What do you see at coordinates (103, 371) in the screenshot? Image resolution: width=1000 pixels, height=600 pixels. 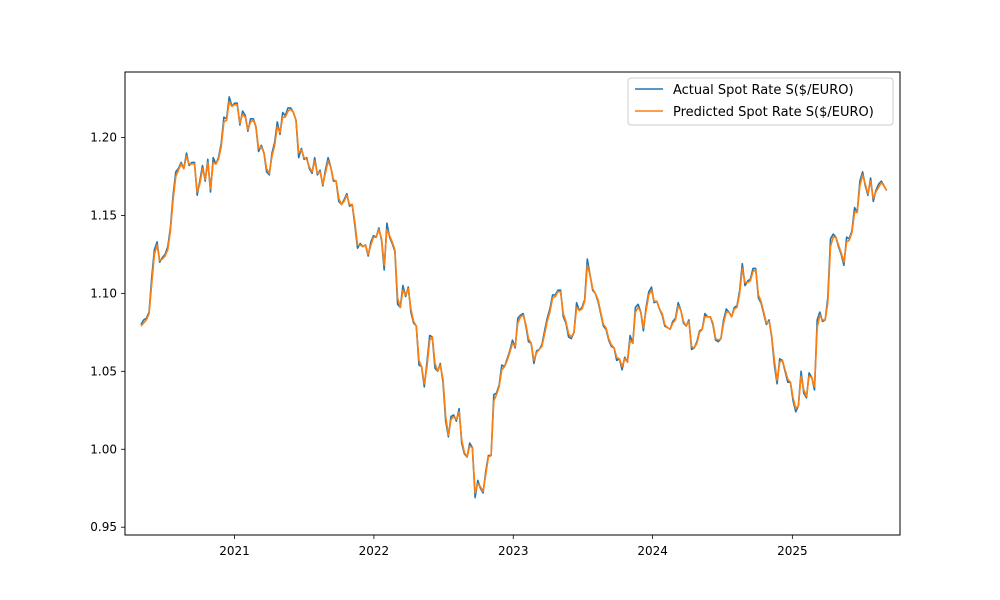 I see `y-tick-label: 1.05` at bounding box center [103, 371].